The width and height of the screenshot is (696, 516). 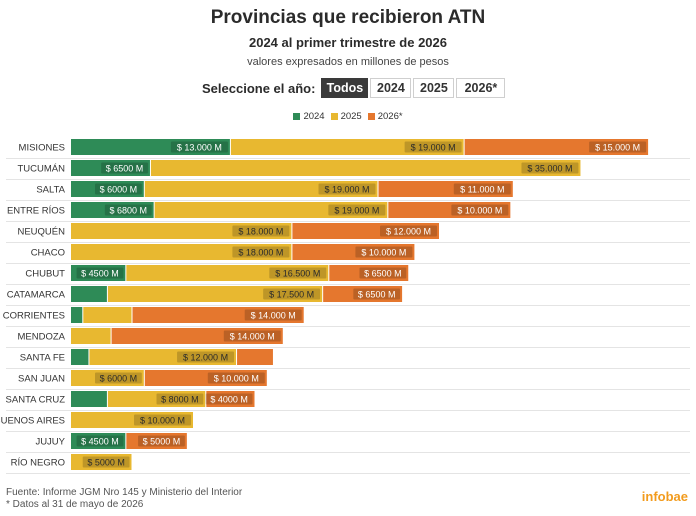 I want to click on legend-item-2025: 2025, so click(x=346, y=116).